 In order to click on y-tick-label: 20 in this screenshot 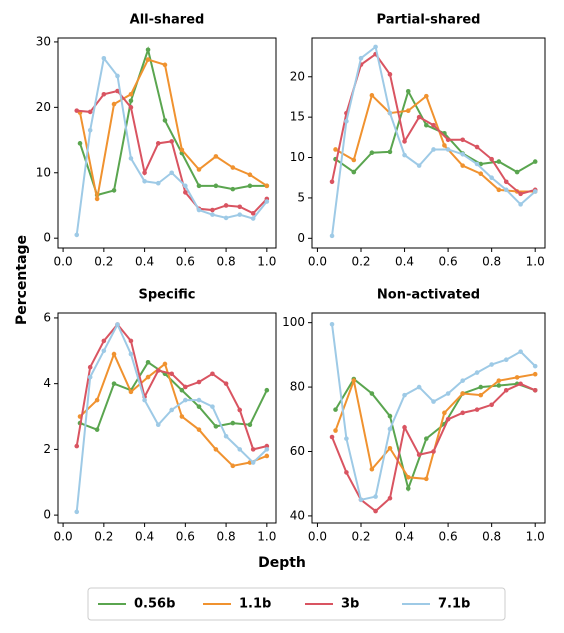, I will do `click(43, 107)`.